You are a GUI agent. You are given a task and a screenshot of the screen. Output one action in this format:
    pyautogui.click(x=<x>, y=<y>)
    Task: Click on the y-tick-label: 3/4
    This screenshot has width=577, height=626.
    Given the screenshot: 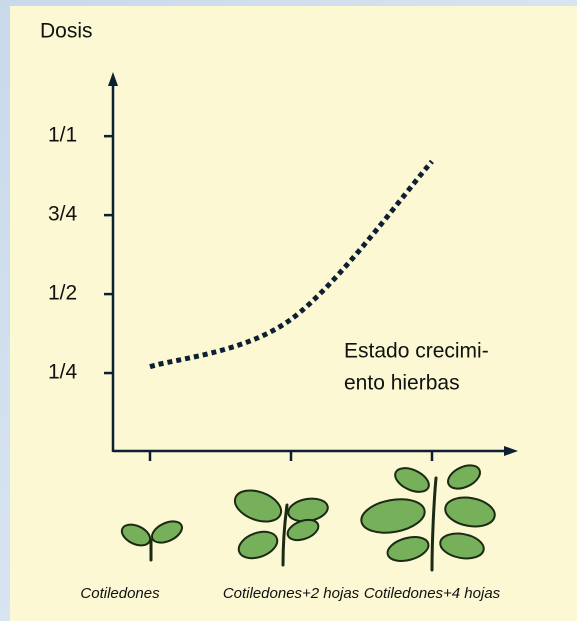 What is the action you would take?
    pyautogui.click(x=63, y=214)
    